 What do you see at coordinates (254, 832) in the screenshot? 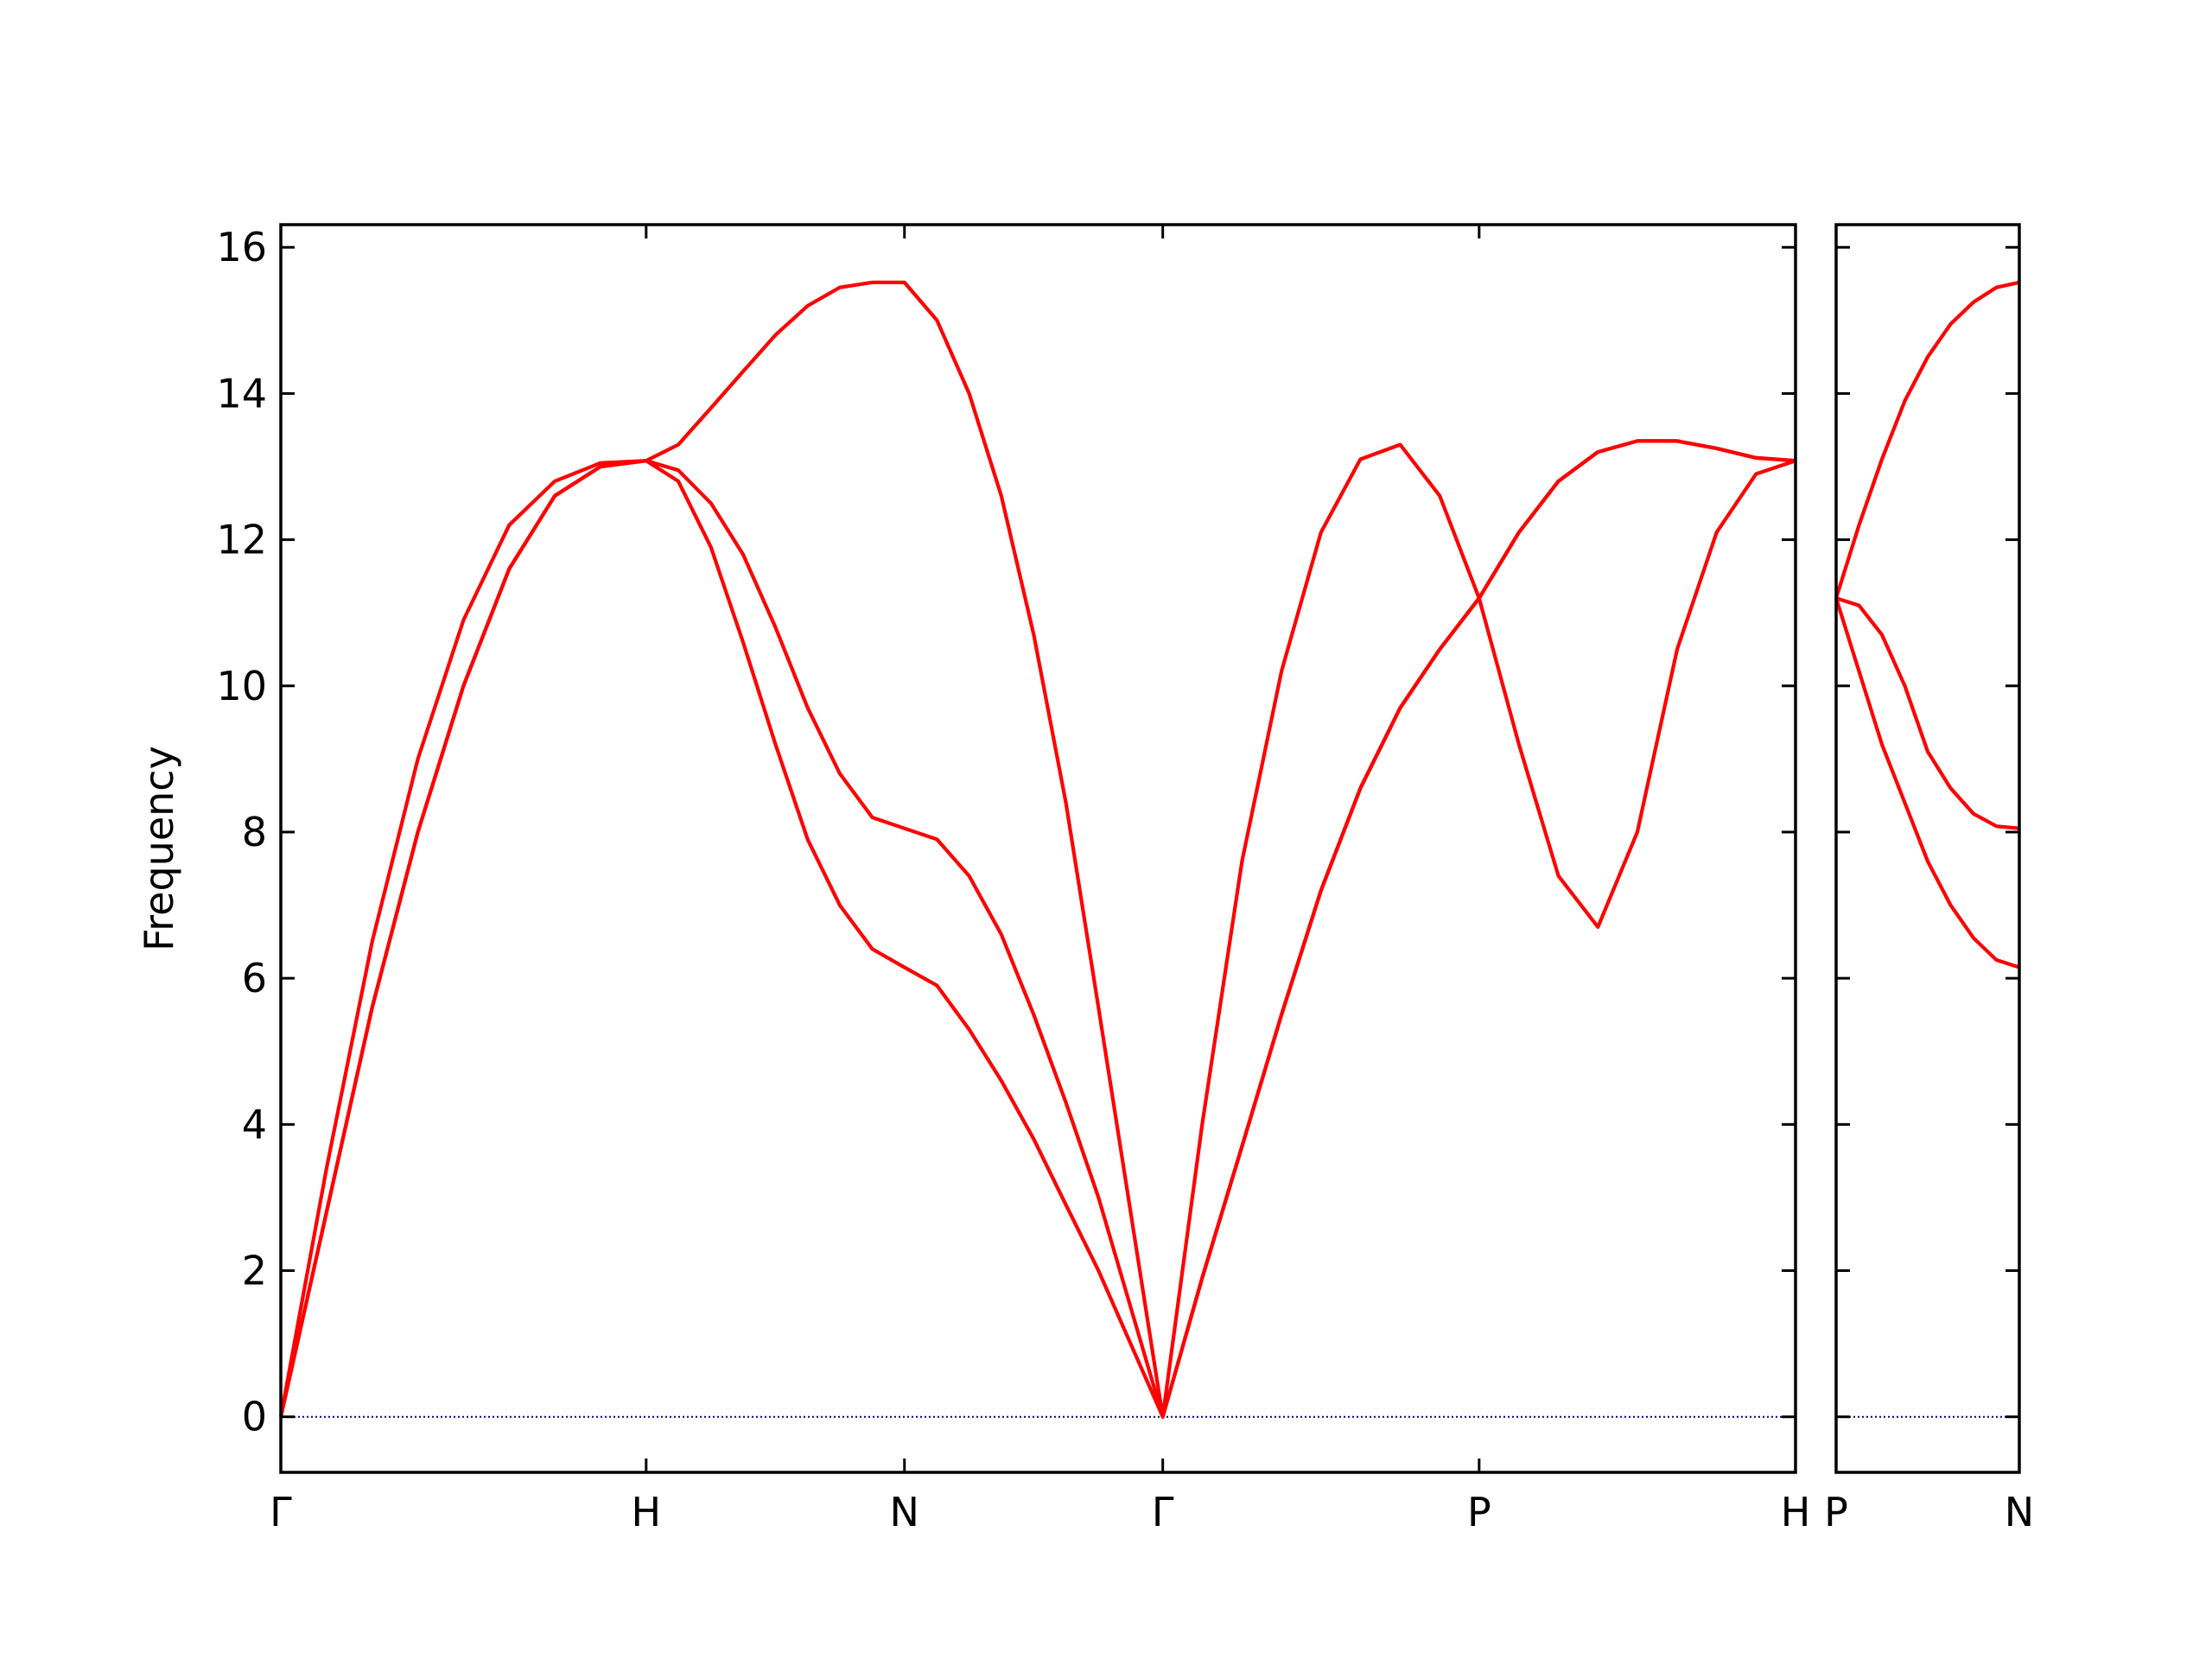
I see `y-tick-label: 8` at bounding box center [254, 832].